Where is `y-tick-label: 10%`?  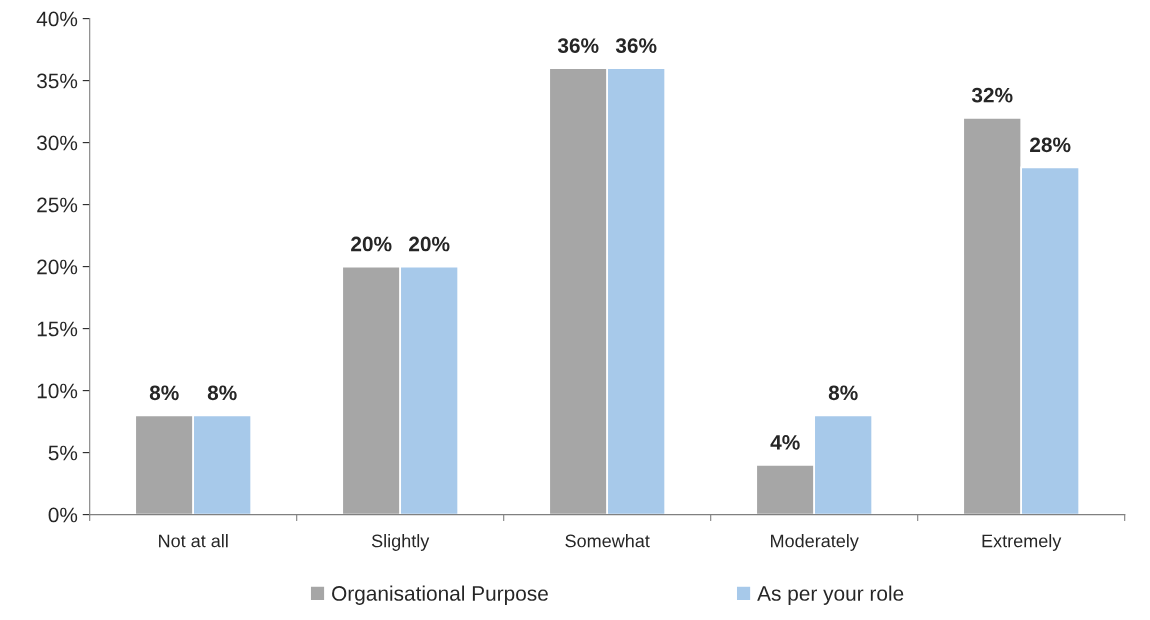 y-tick-label: 10% is located at coordinates (57, 391).